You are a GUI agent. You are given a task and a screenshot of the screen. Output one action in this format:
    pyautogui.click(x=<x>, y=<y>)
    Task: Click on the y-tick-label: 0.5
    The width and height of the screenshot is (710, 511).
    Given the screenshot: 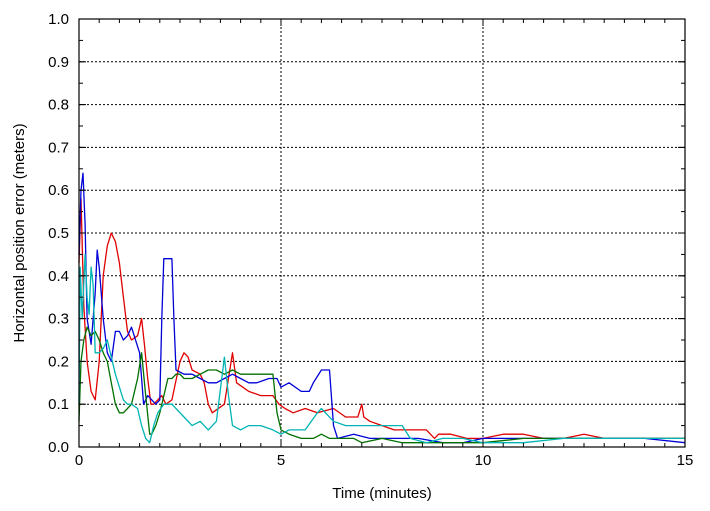 What is the action you would take?
    pyautogui.click(x=58, y=233)
    